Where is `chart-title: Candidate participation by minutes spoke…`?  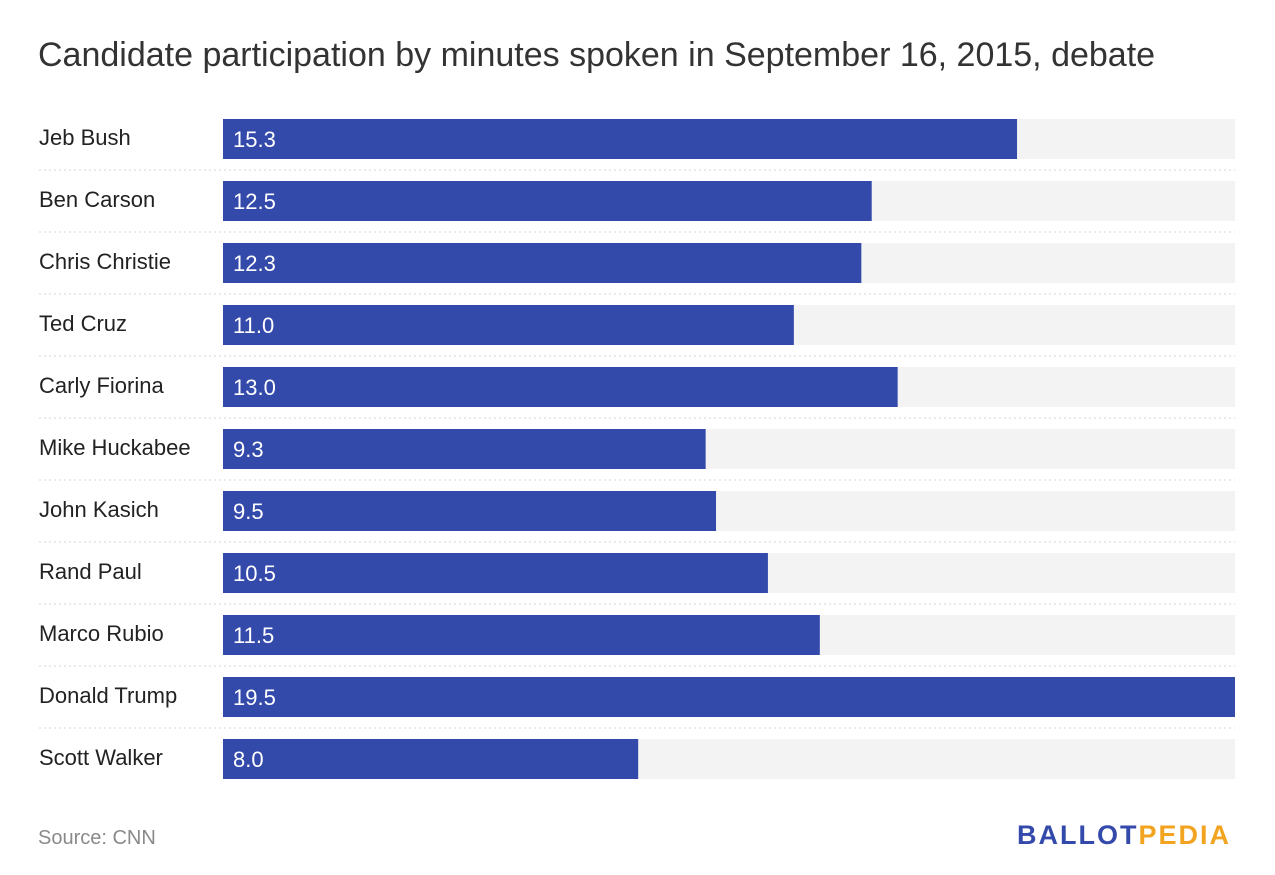
chart-title: Candidate participation by minutes spoke… is located at coordinates (597, 55).